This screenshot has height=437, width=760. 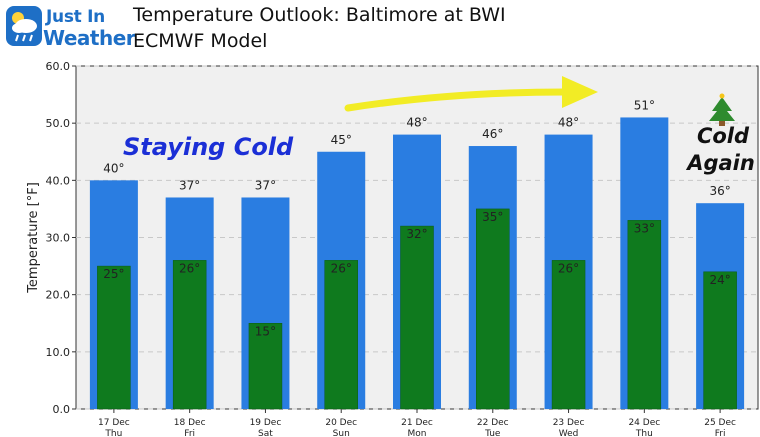 What do you see at coordinates (58, 180) in the screenshot?
I see `y-tick-label: 40.0` at bounding box center [58, 180].